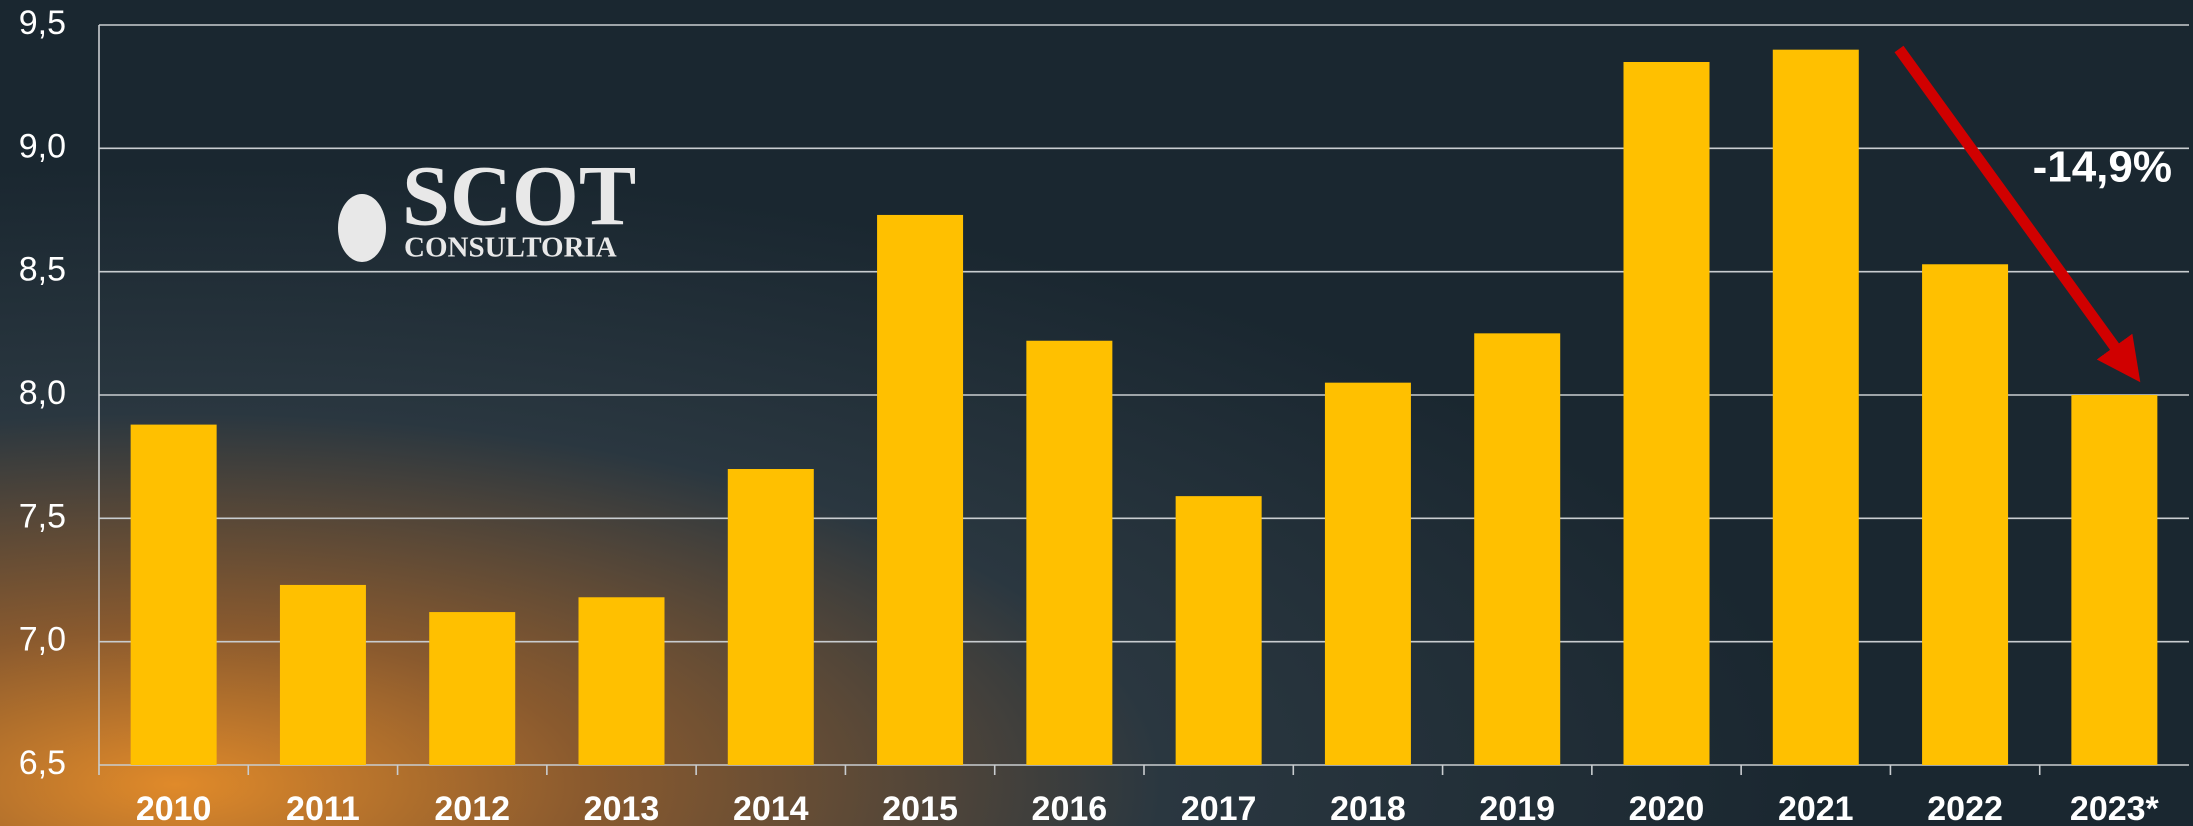 Image resolution: width=2193 pixels, height=826 pixels. What do you see at coordinates (510, 248) in the screenshot?
I see `logo-subtitle: CONSULTORIA` at bounding box center [510, 248].